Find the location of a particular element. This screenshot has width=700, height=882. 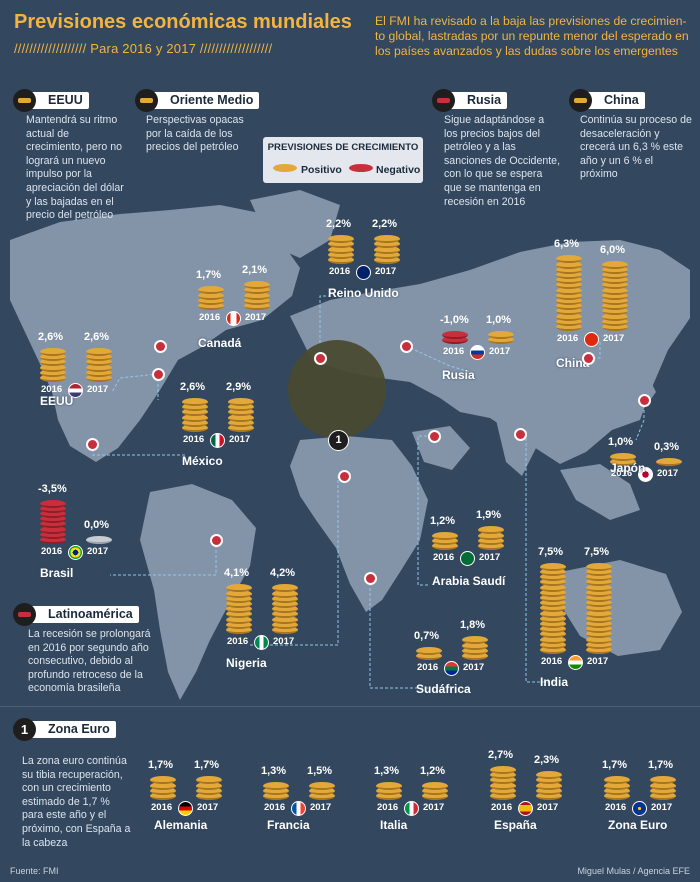

north-america-shape is located at coordinates (155, 333).